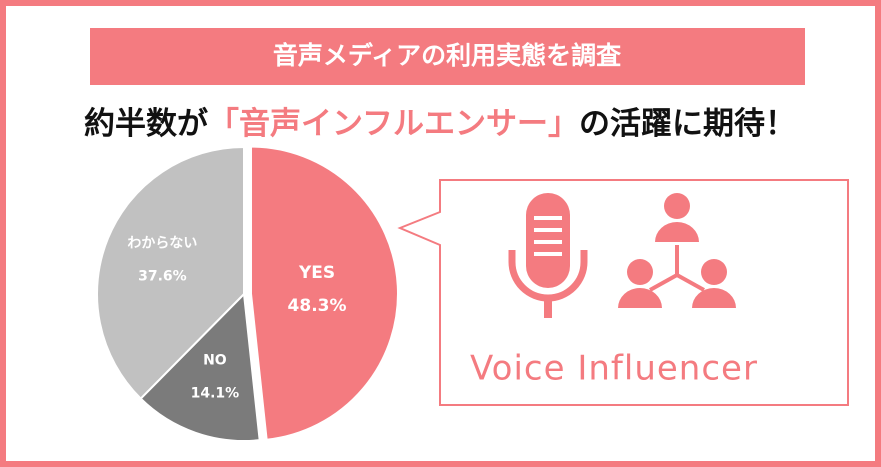 This screenshot has width=881, height=467. Describe the element at coordinates (162, 244) in the screenshot. I see `slice-label: わからない` at that location.